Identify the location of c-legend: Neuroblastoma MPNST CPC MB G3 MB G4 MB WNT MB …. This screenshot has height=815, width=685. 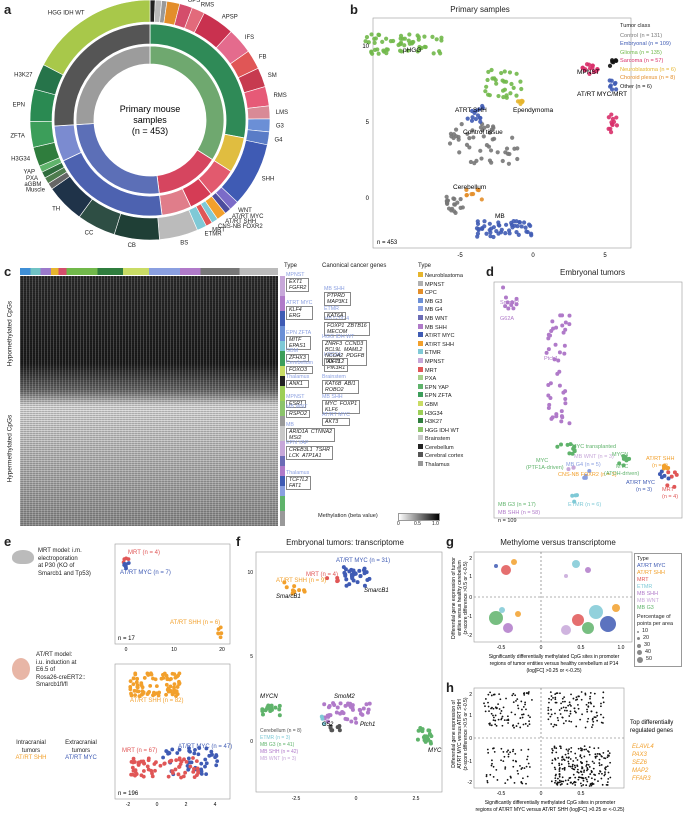
(453, 371).